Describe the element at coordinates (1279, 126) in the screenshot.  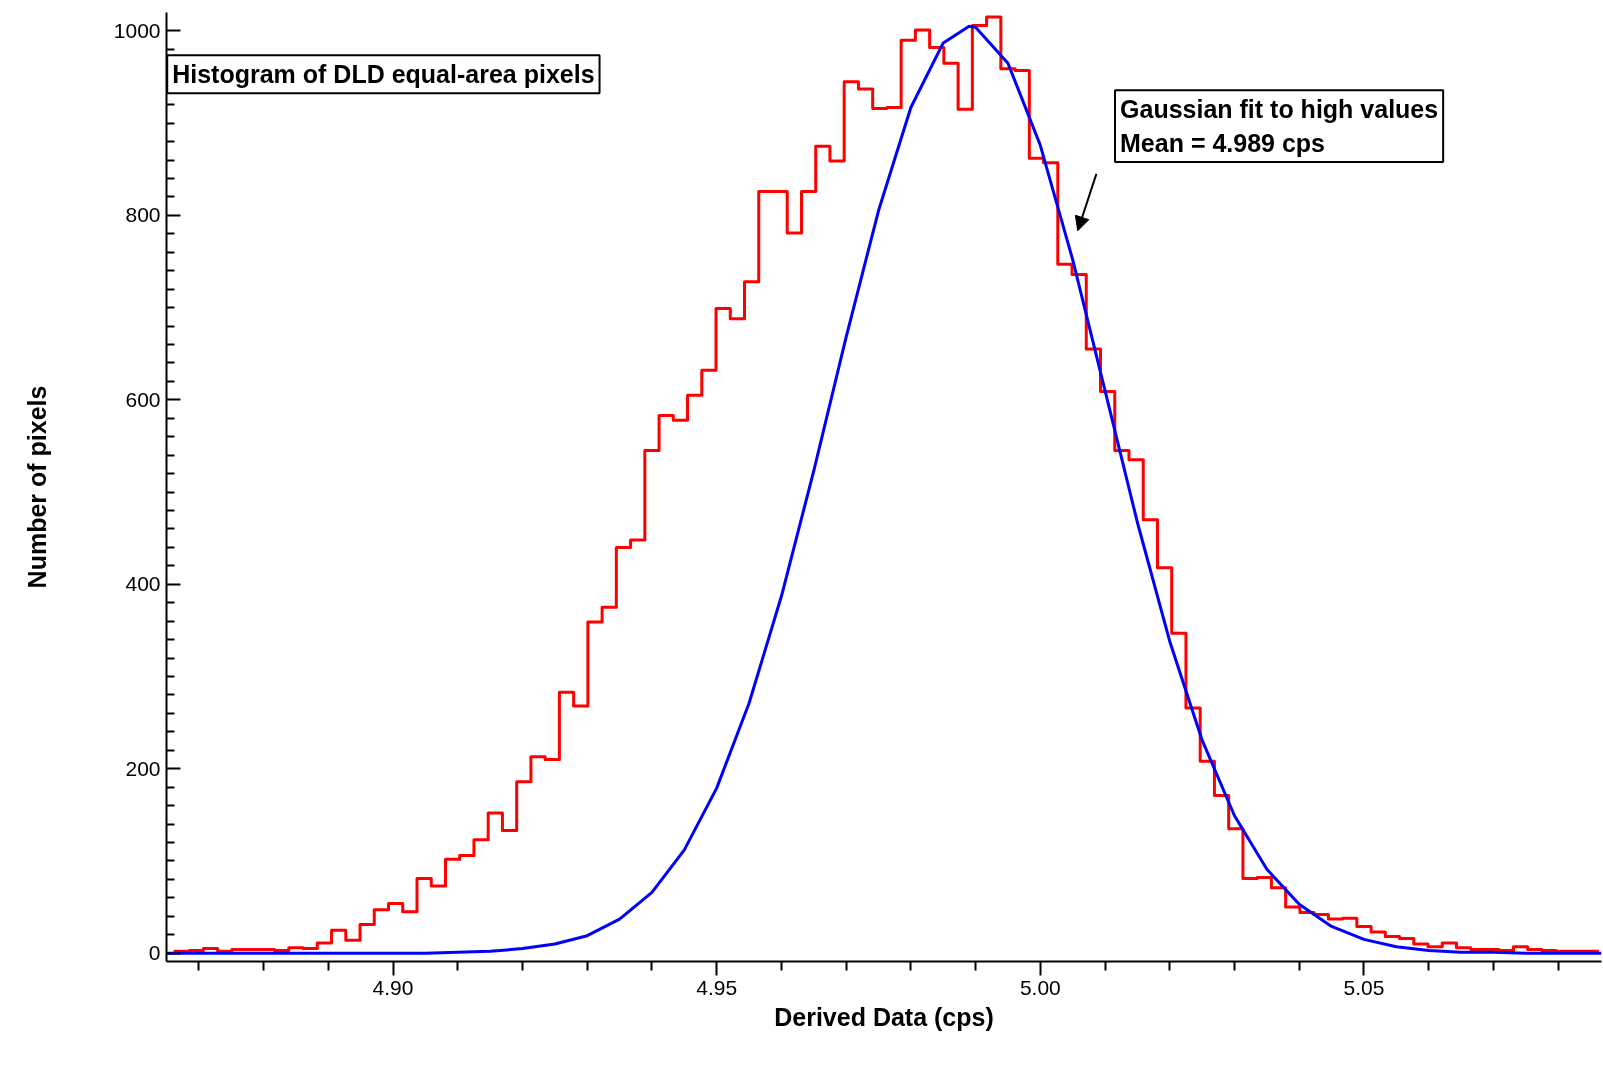
I see `annotation: Gaussian fit to high values Mean = 4.989 cps` at that location.